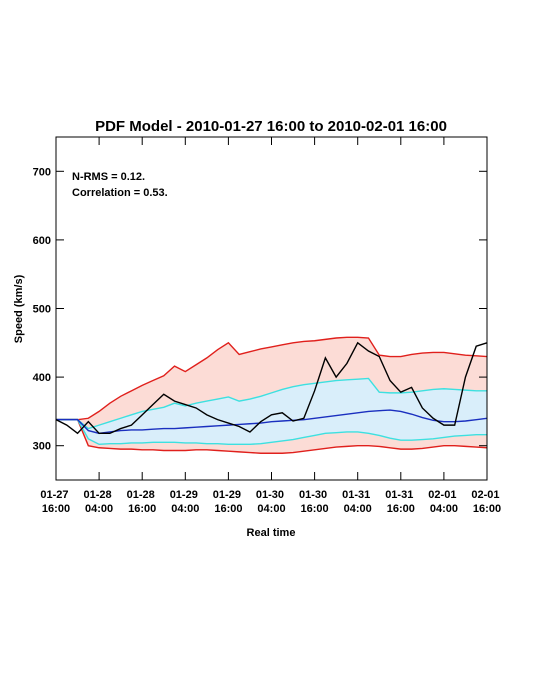 Image resolution: width=540 pixels, height=689 pixels. Describe the element at coordinates (19, 308) in the screenshot. I see `y-axis-label: Speed (km/s)` at that location.